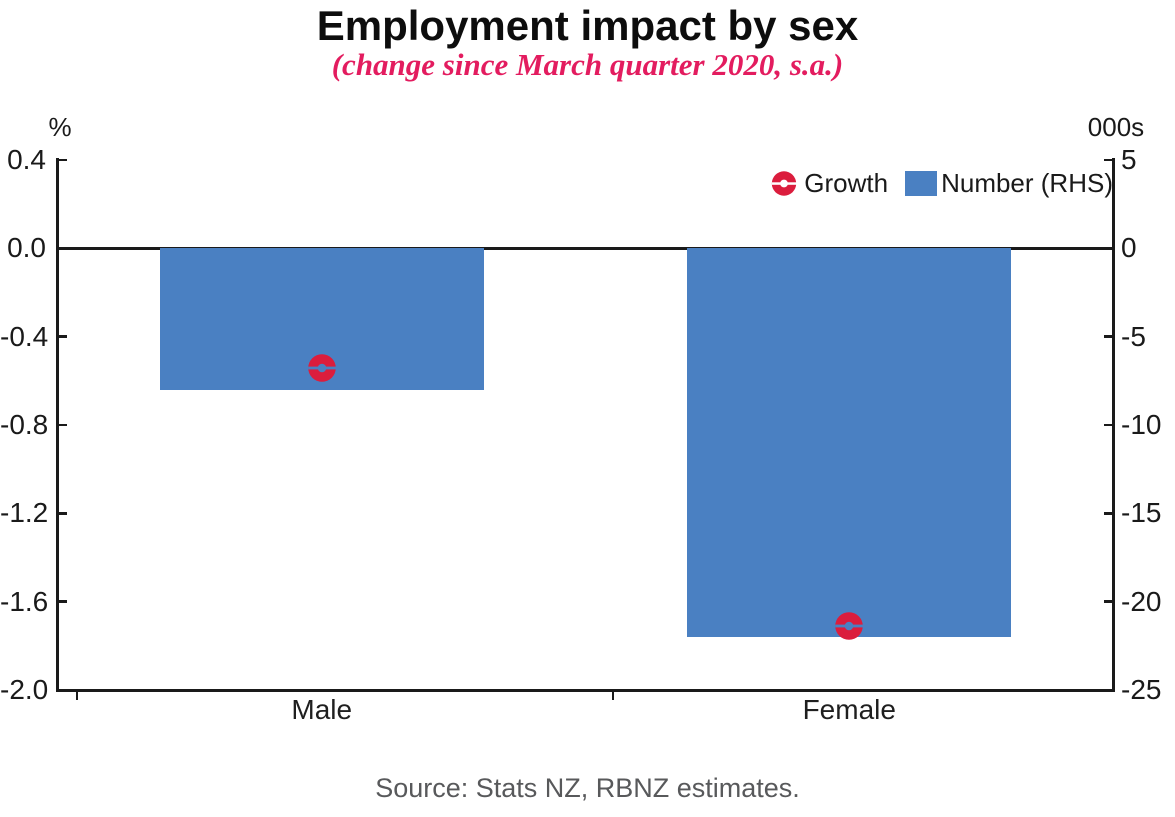 This screenshot has width=1175, height=817. Describe the element at coordinates (26, 159) in the screenshot. I see `left-tick-label: 0.4` at that location.